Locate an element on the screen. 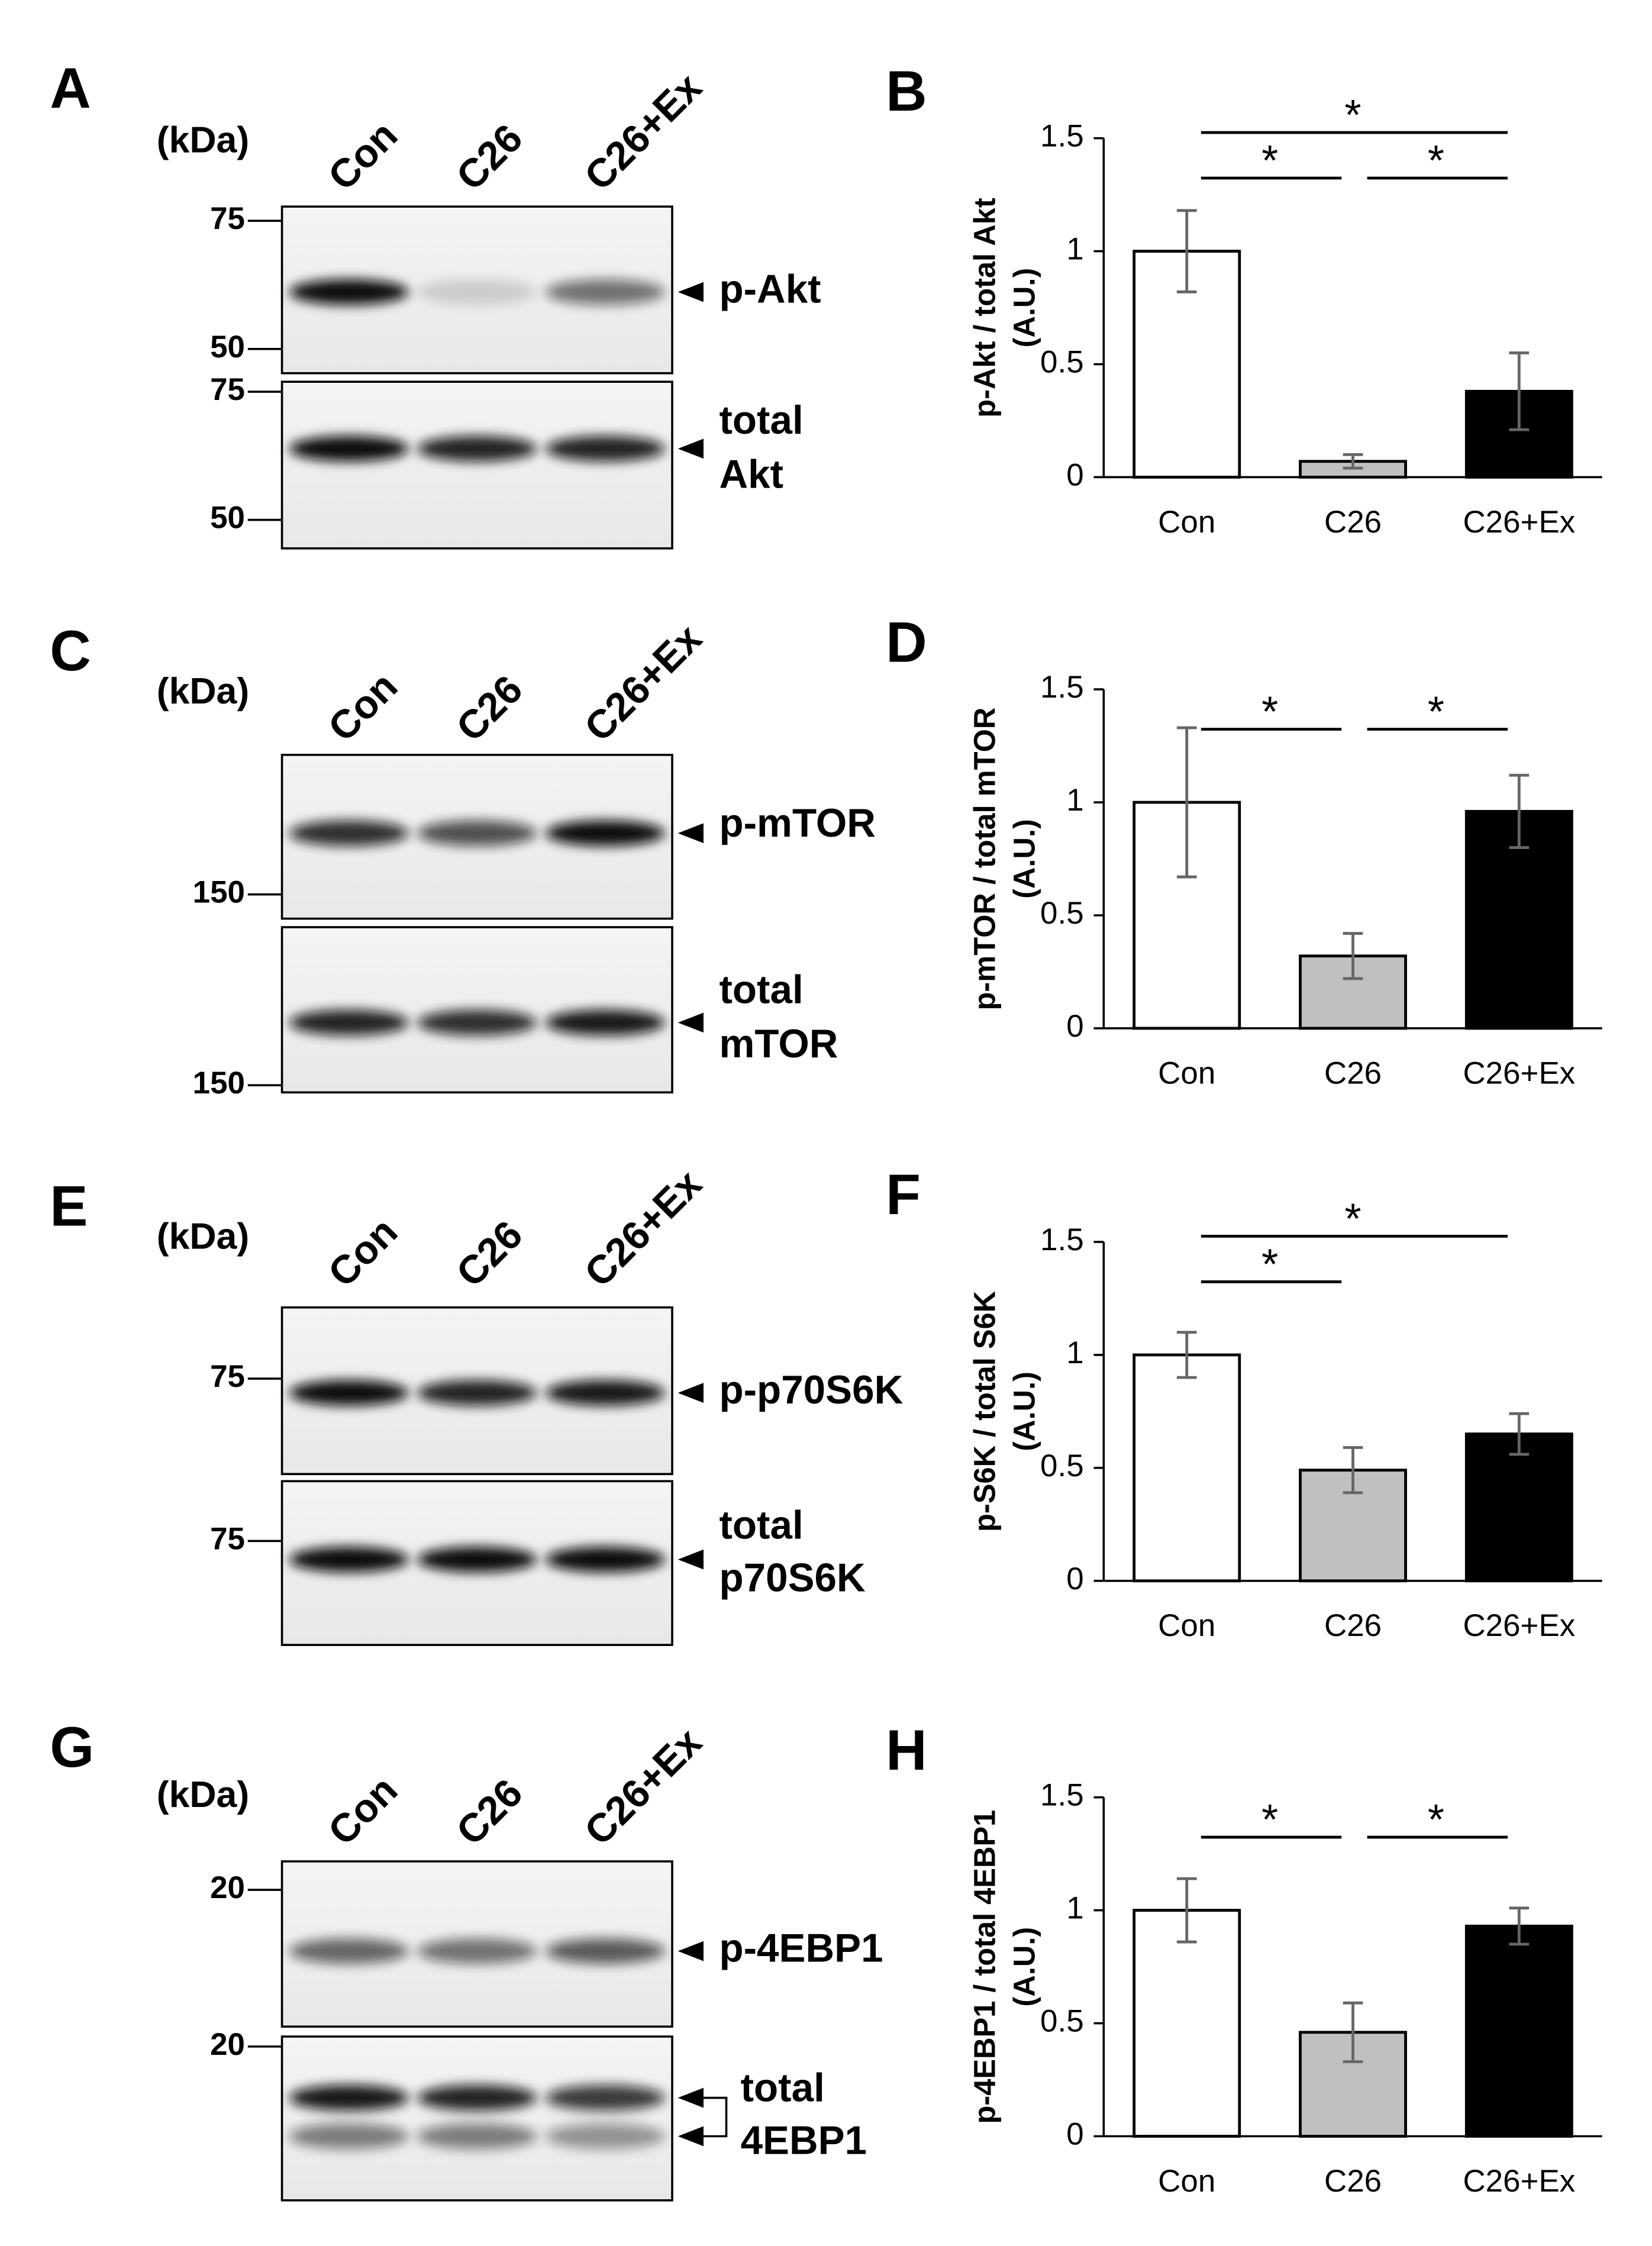  band-label: Akt is located at coordinates (751, 474).